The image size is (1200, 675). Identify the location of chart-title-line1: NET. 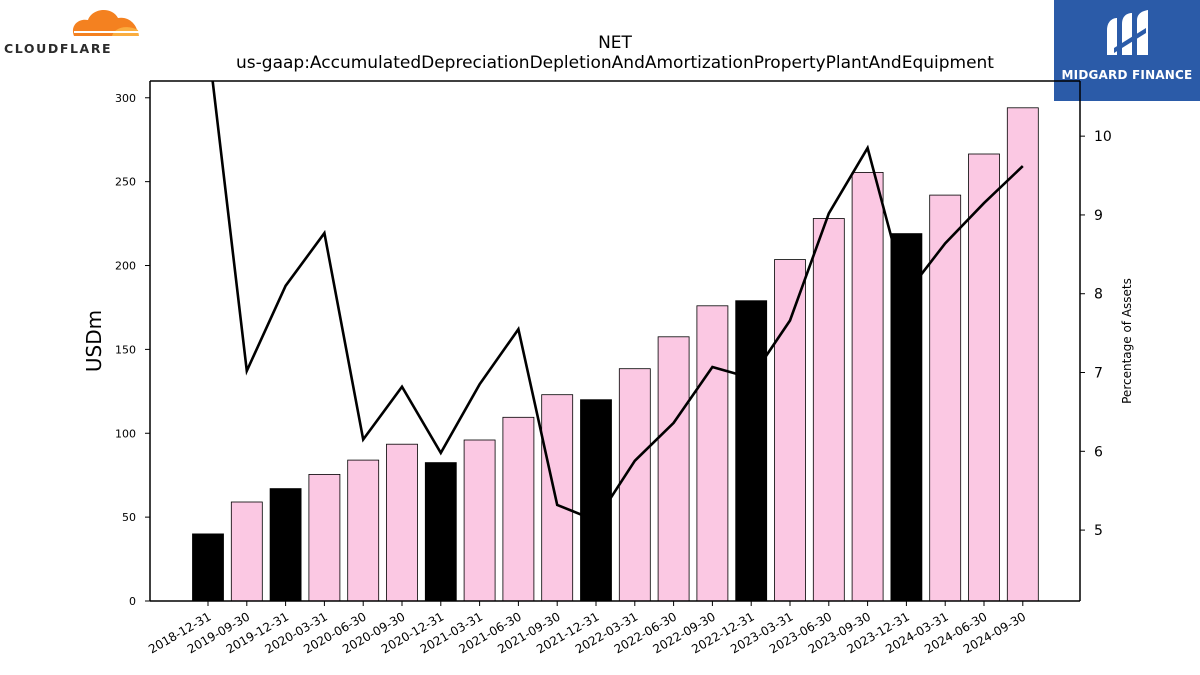
(615, 43).